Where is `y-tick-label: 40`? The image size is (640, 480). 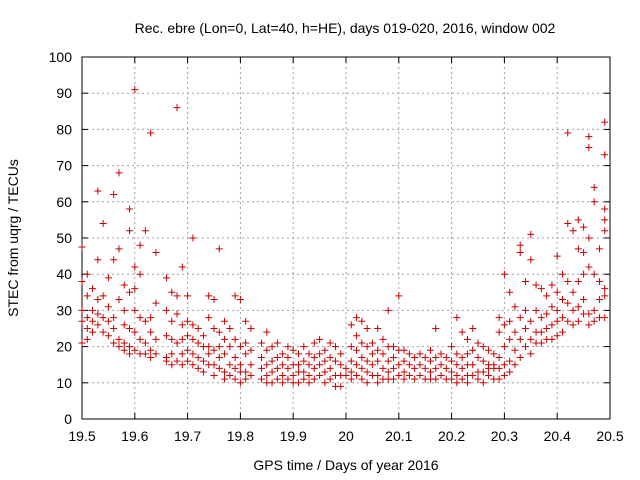
y-tick-label: 40 is located at coordinates (64, 274).